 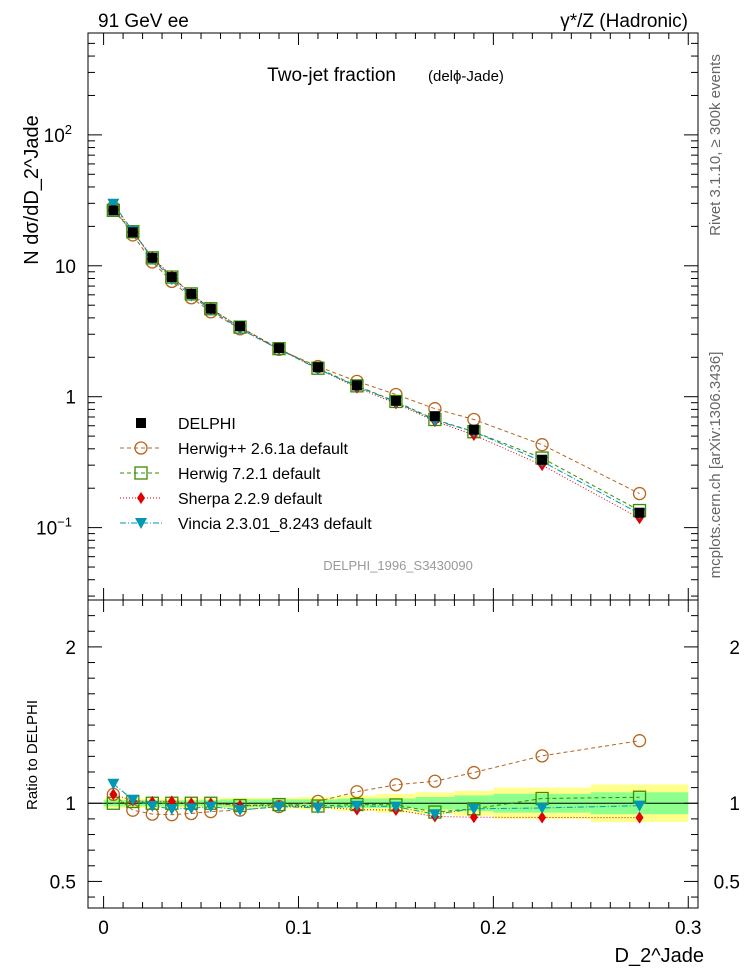 What do you see at coordinates (68, 129) in the screenshot?
I see `y-tick-exponent: 2` at bounding box center [68, 129].